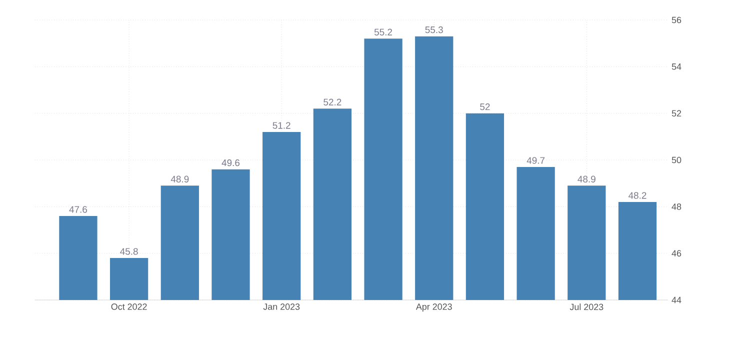 This screenshot has height=340, width=730. What do you see at coordinates (677, 113) in the screenshot?
I see `y-tick-label: 52` at bounding box center [677, 113].